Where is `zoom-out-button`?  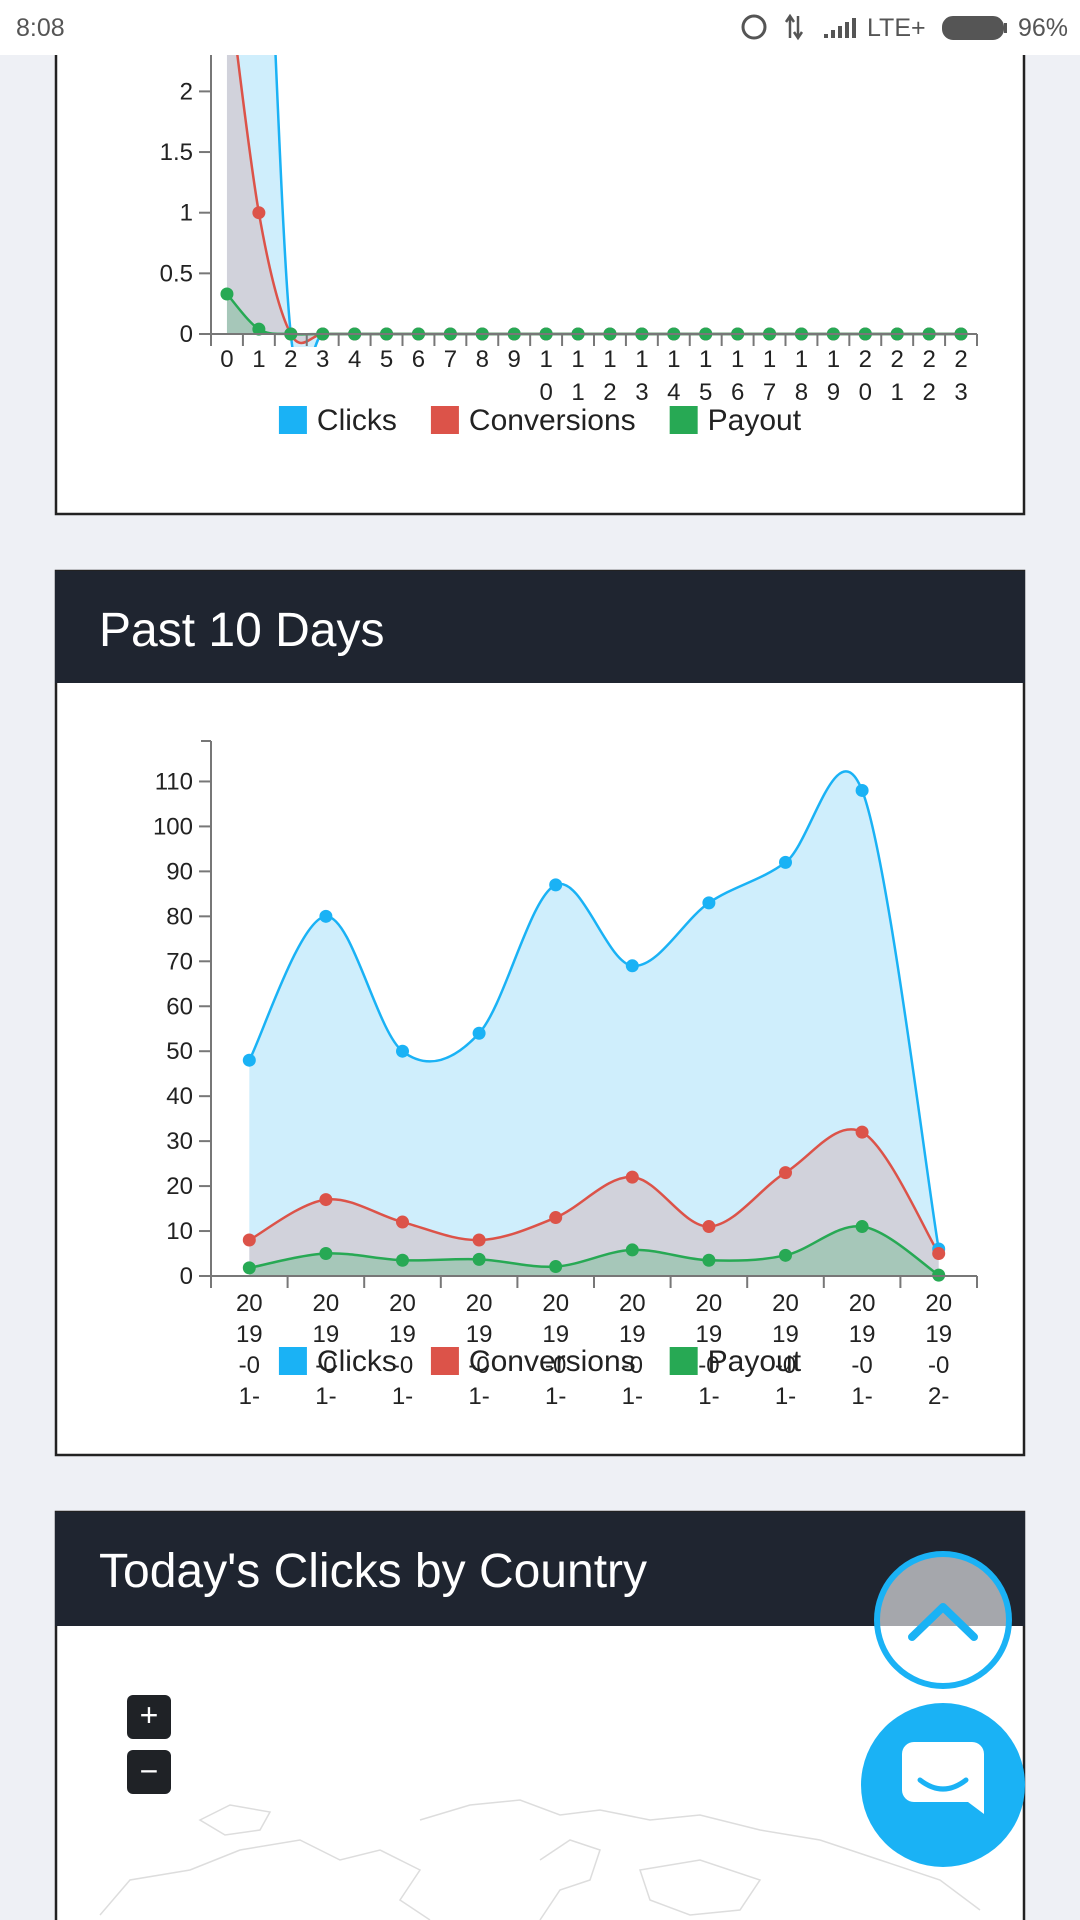 zoom-out-button is located at coordinates (149, 1772).